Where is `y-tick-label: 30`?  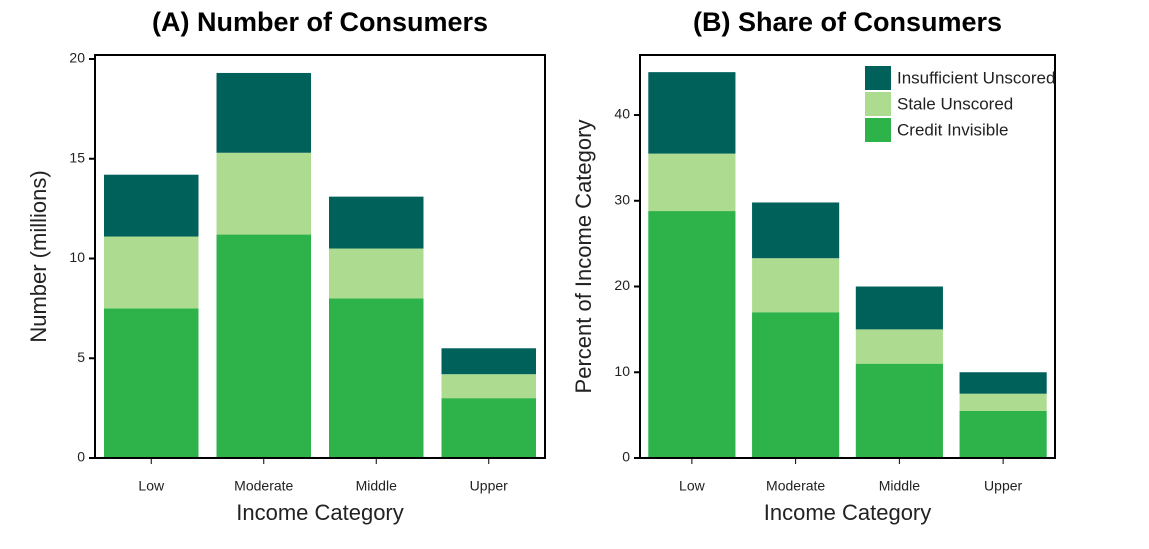
y-tick-label: 30 is located at coordinates (622, 199).